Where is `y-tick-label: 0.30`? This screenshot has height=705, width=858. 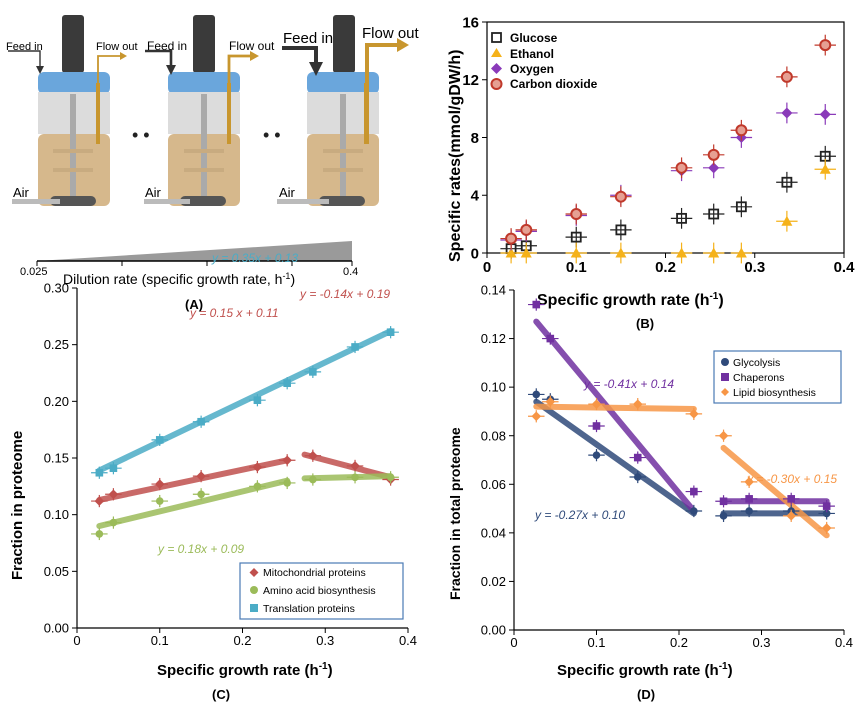
y-tick-label: 0.30 is located at coordinates (56, 288).